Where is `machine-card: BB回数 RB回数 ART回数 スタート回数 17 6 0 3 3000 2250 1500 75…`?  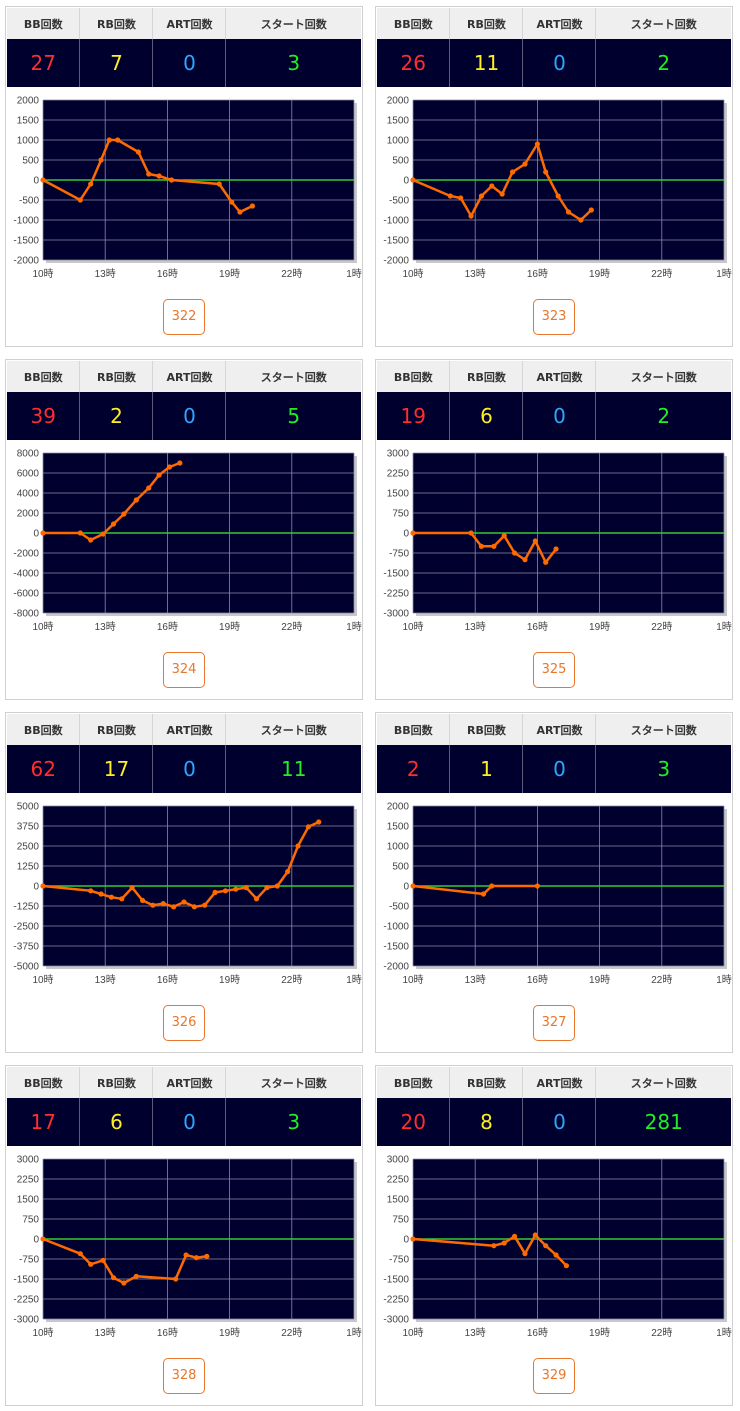 machine-card: BB回数 RB回数 ART回数 スタート回数 17 6 0 3 3000 2250 1500 75… is located at coordinates (184, 1235).